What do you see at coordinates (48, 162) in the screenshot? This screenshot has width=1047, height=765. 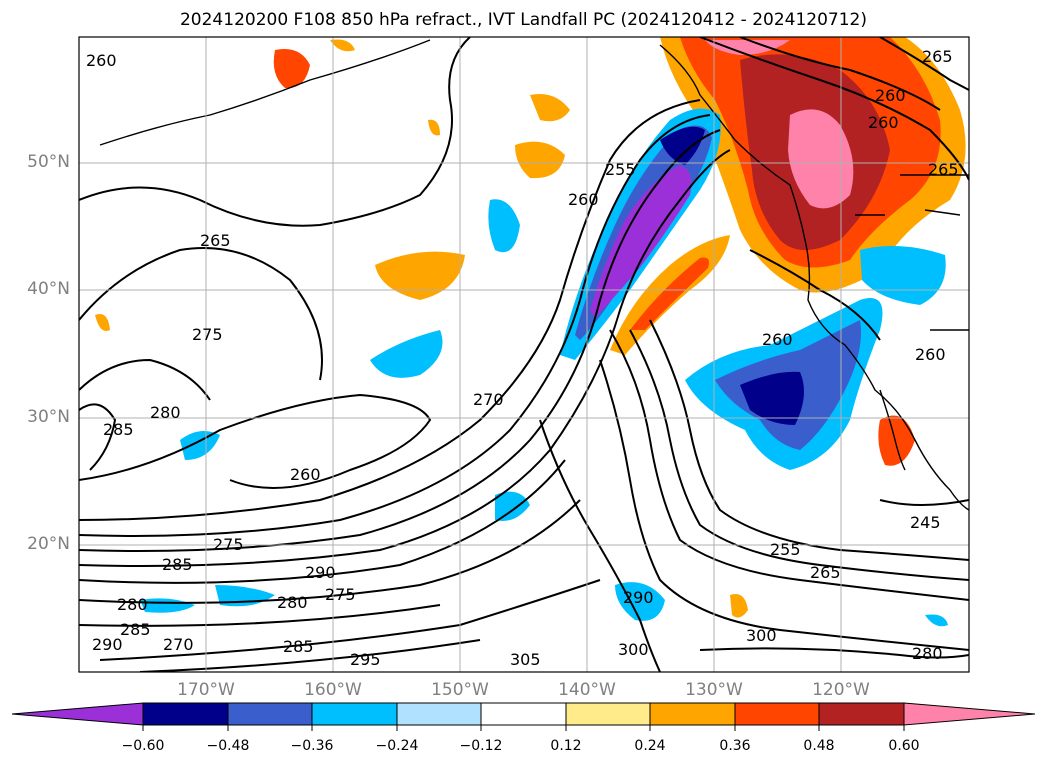 I see `lat-label: 50°N` at bounding box center [48, 162].